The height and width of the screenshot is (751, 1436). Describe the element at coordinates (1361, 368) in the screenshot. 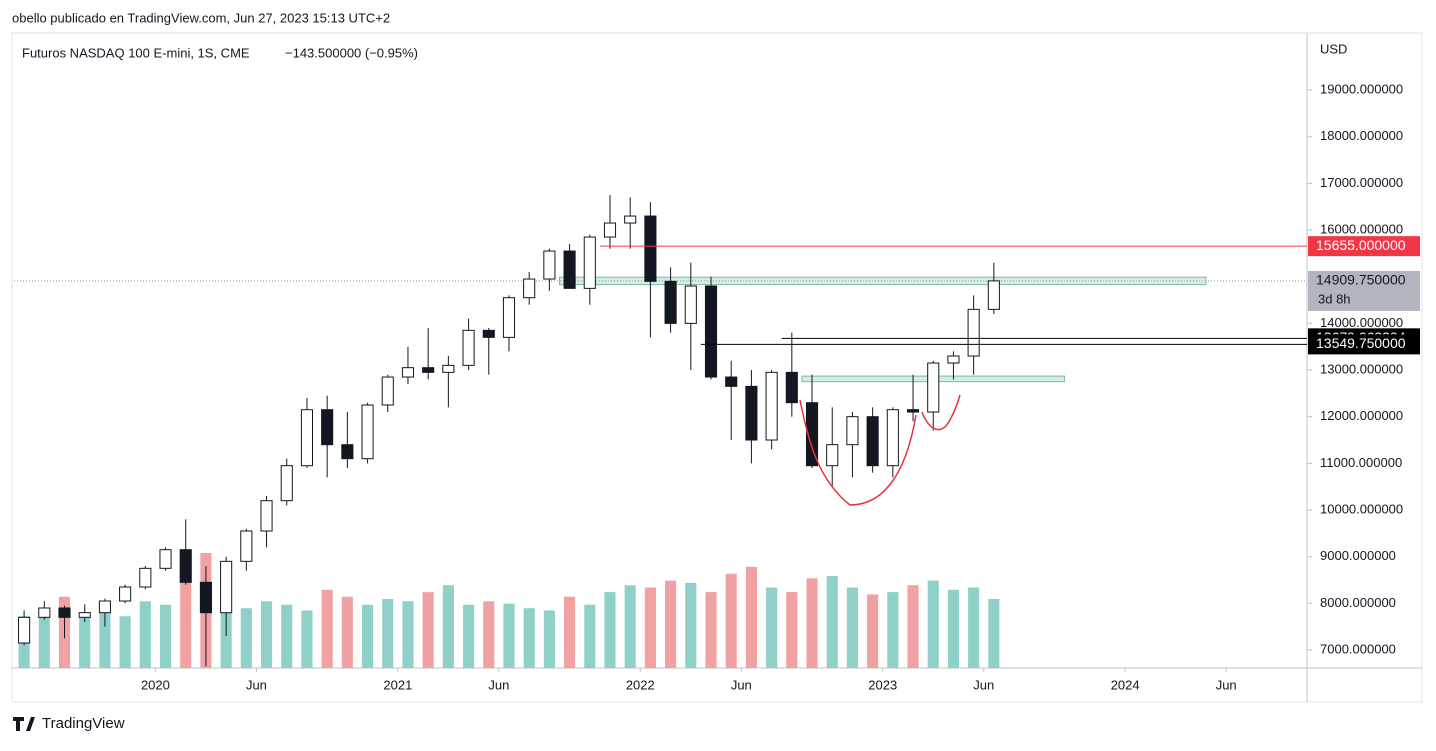

I see `y-tick-label: 13000.000000` at that location.